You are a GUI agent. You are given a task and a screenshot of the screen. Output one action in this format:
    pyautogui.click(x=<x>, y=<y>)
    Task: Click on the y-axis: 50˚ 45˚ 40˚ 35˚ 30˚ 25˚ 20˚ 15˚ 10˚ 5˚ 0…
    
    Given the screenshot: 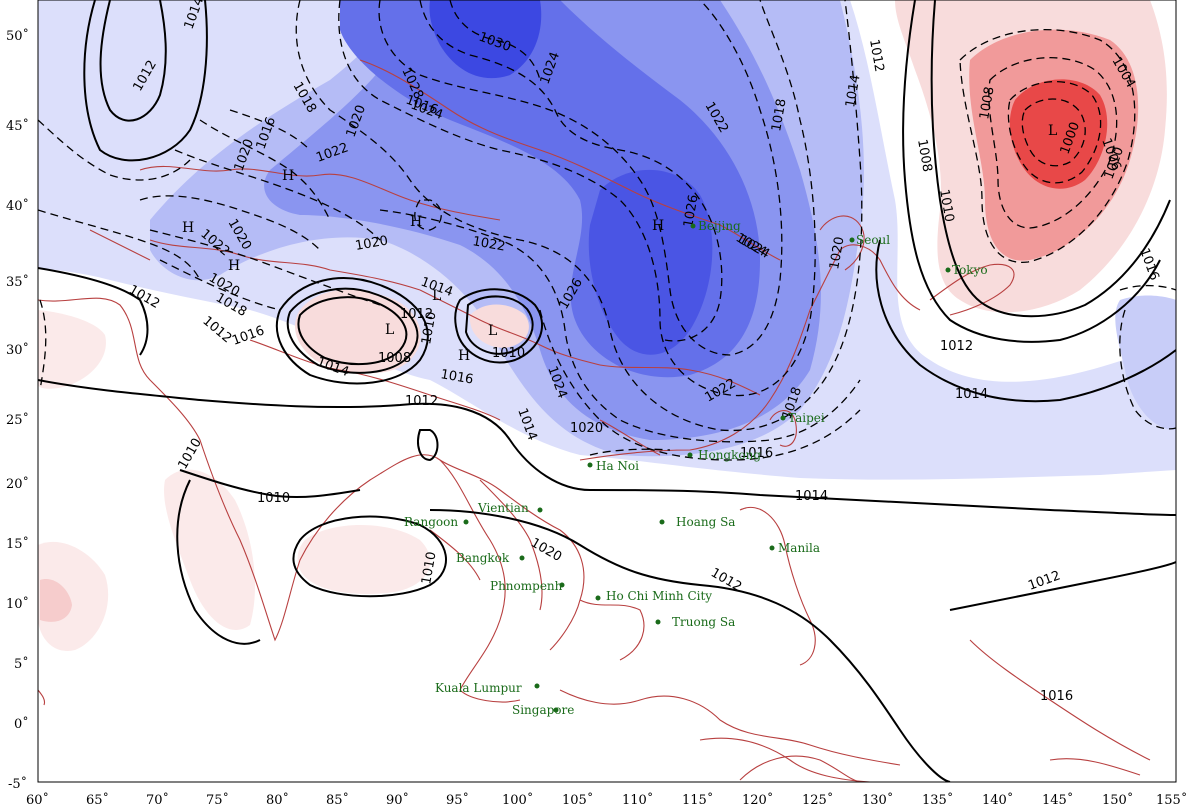 What is the action you would take?
    pyautogui.click(x=17, y=410)
    